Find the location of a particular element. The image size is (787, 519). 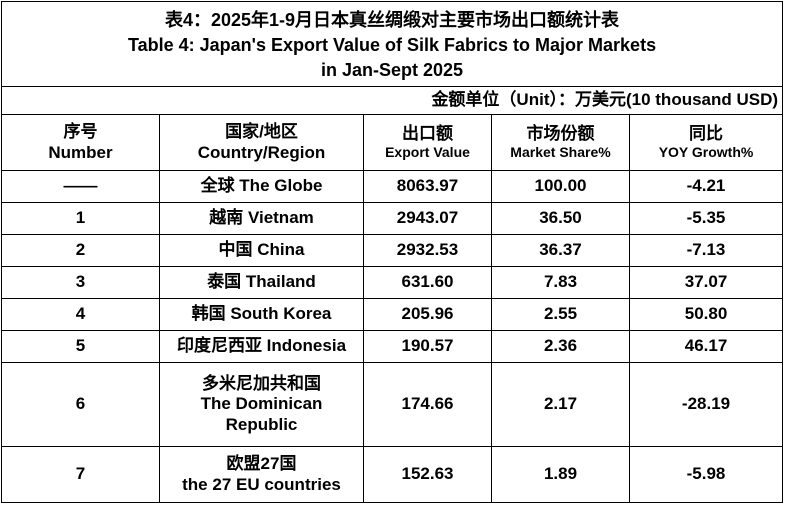

country-name: 印度尼西亚 Indonesia is located at coordinates (261, 346).